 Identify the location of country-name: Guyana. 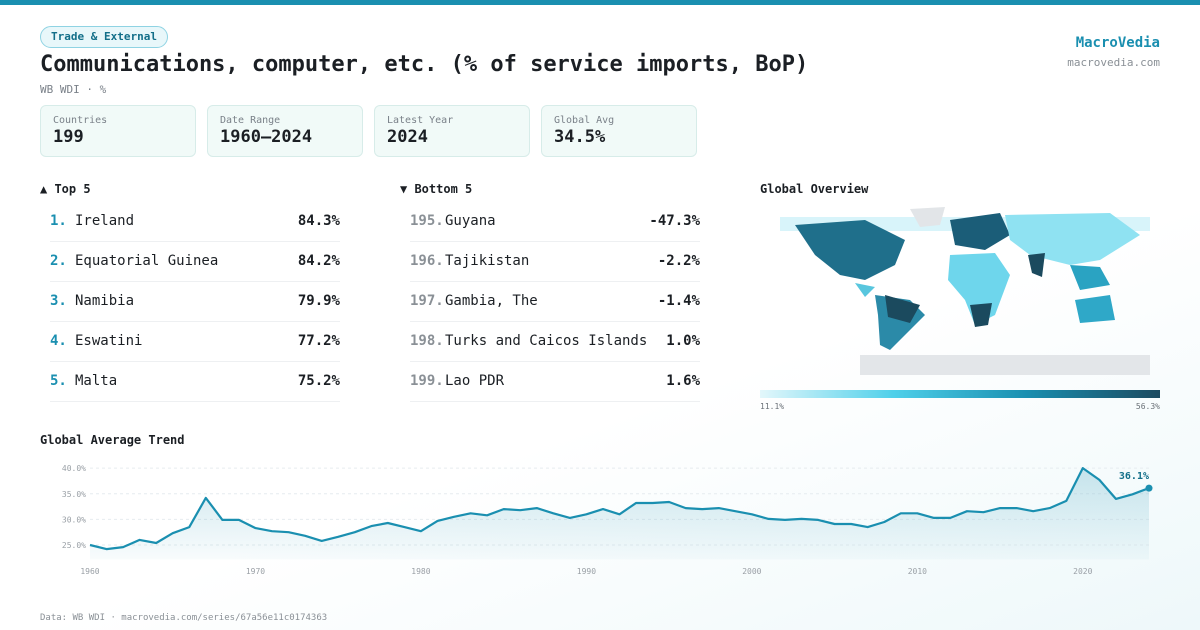
(470, 221).